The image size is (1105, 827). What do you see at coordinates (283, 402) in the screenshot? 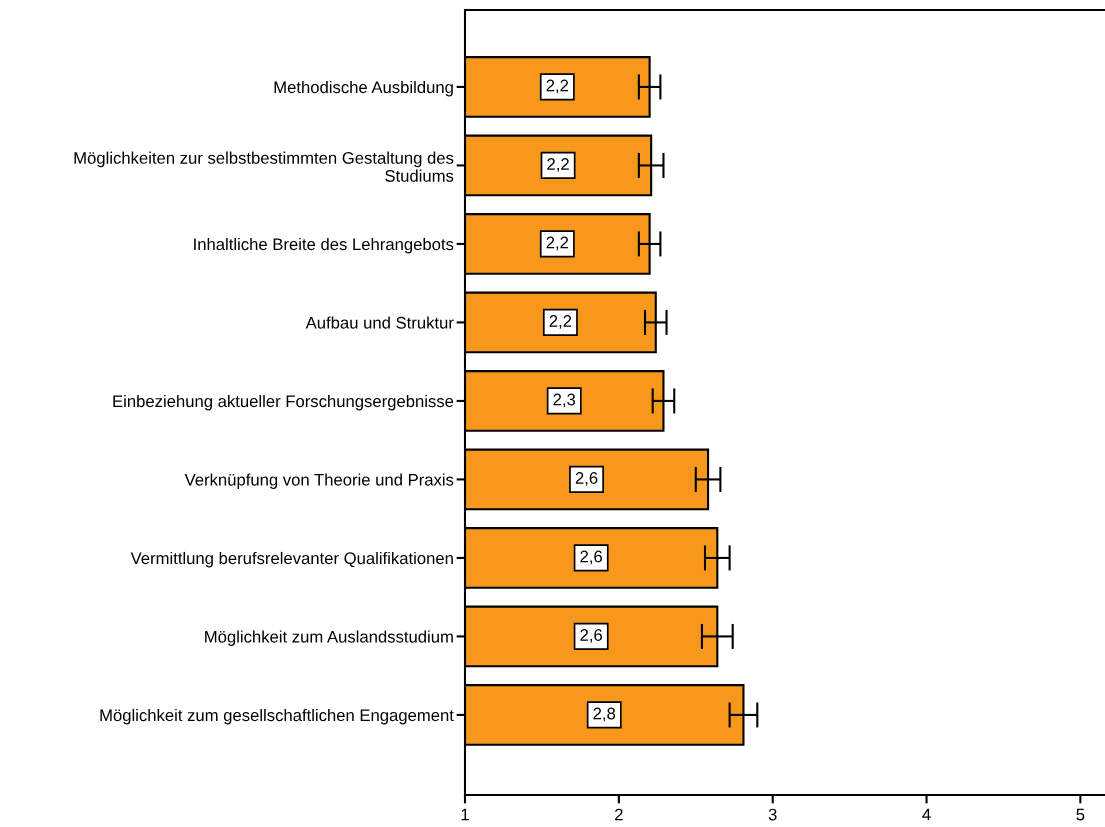
I see `y-tick-label: Einbeziehung aktueller Forschungsergebnisse` at bounding box center [283, 402].